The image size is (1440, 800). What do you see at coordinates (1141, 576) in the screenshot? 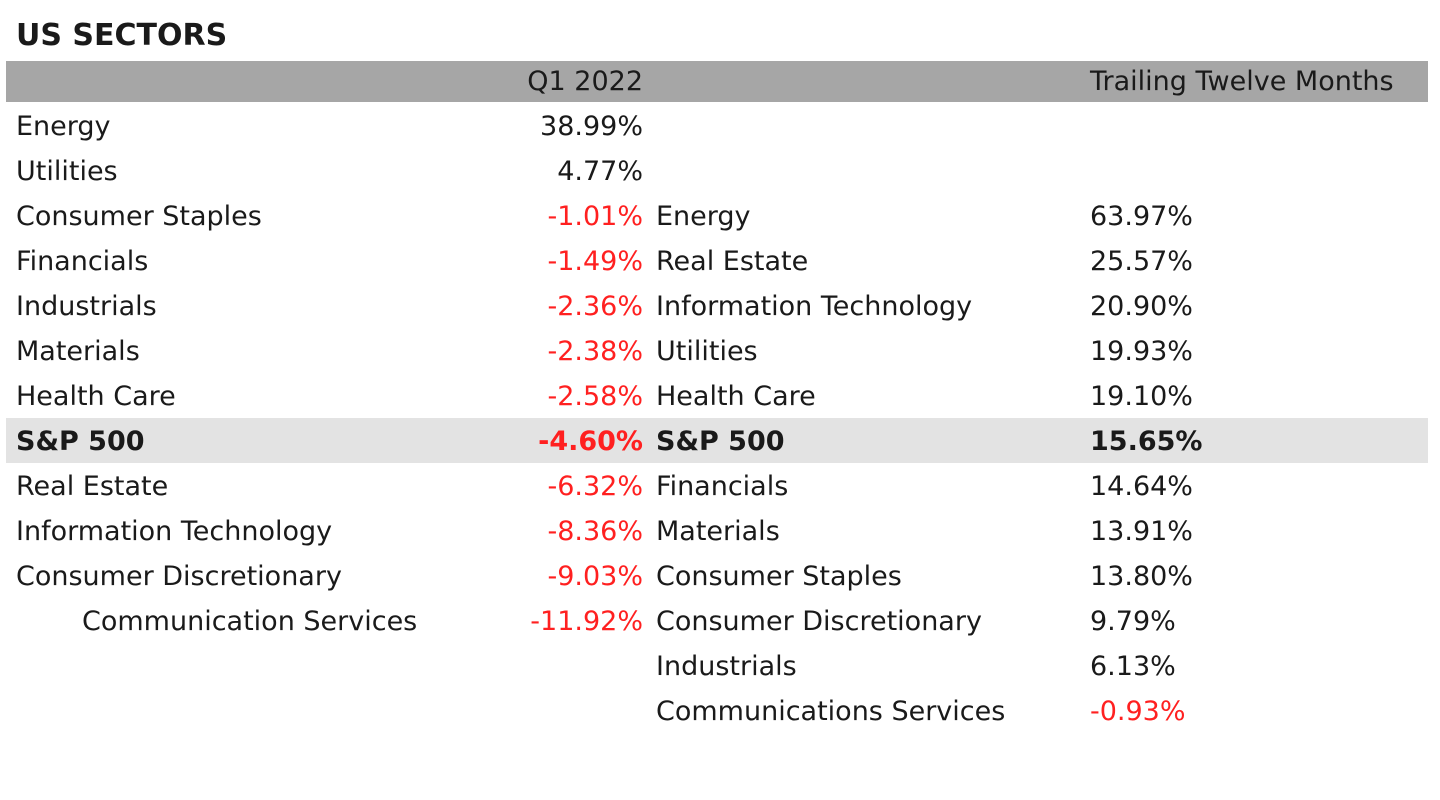
I see `ttm-return-value: 13.80%` at bounding box center [1141, 576].